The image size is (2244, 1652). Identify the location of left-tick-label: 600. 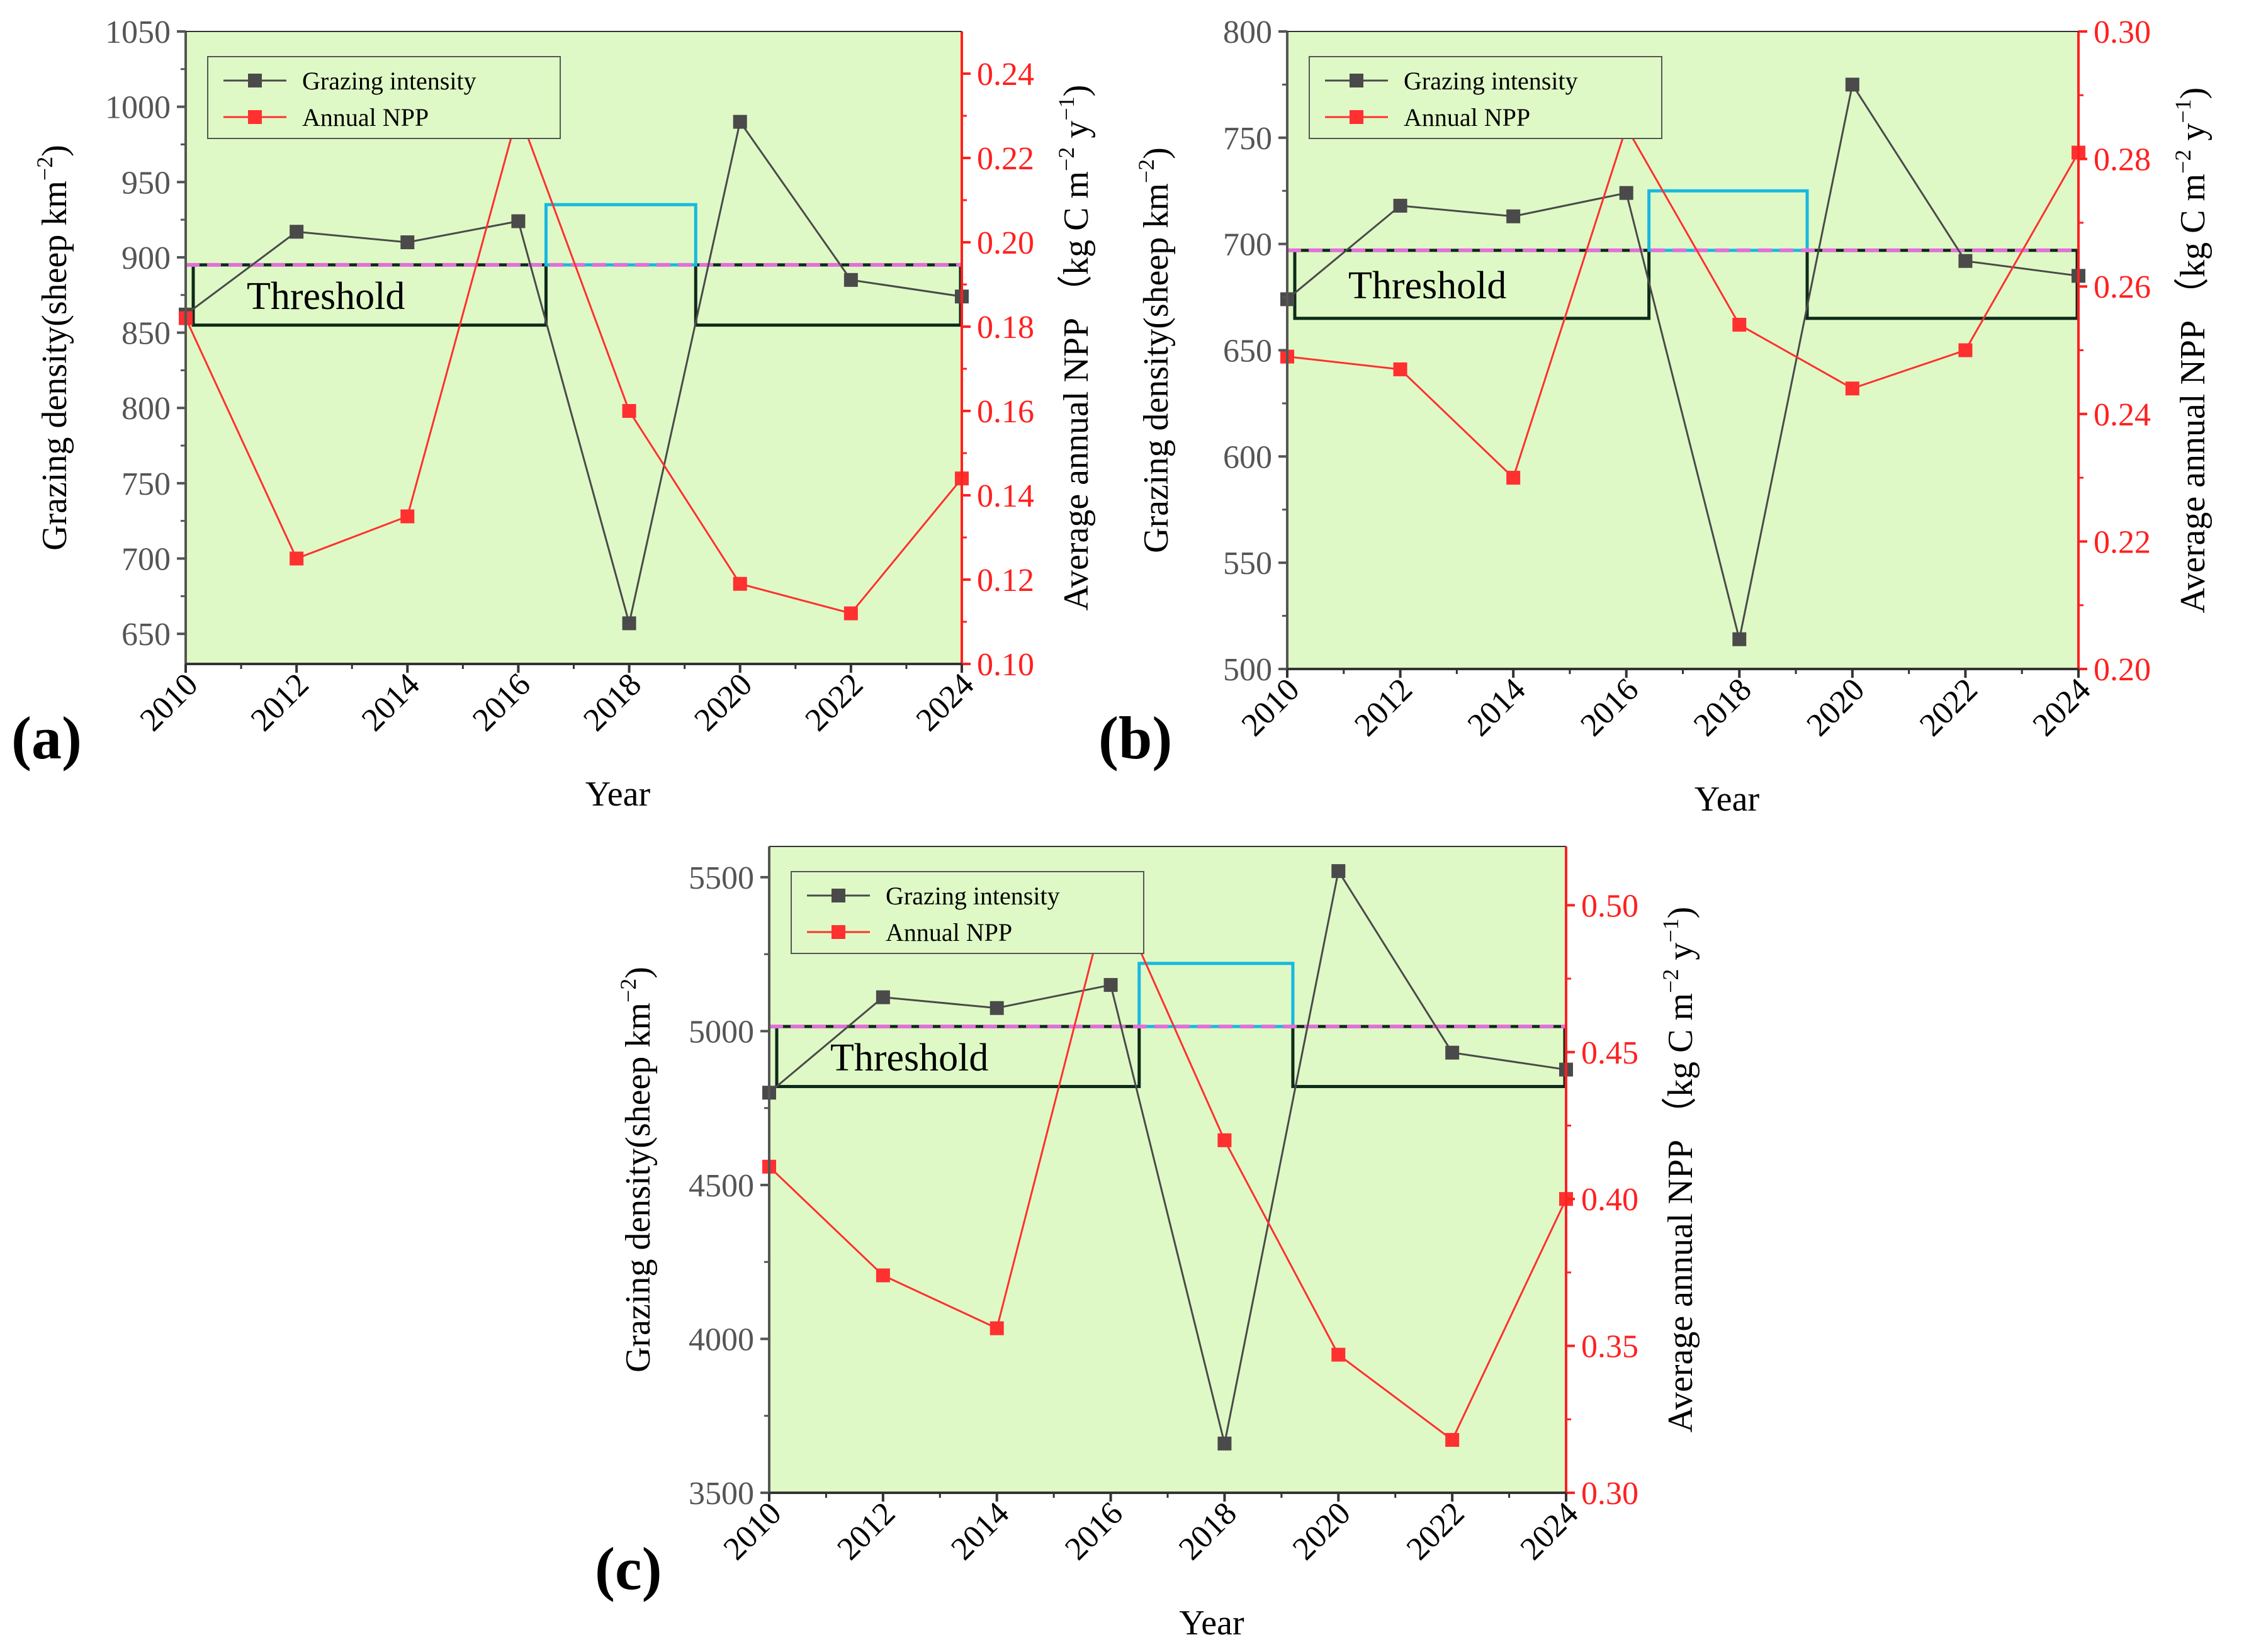
(1247, 457).